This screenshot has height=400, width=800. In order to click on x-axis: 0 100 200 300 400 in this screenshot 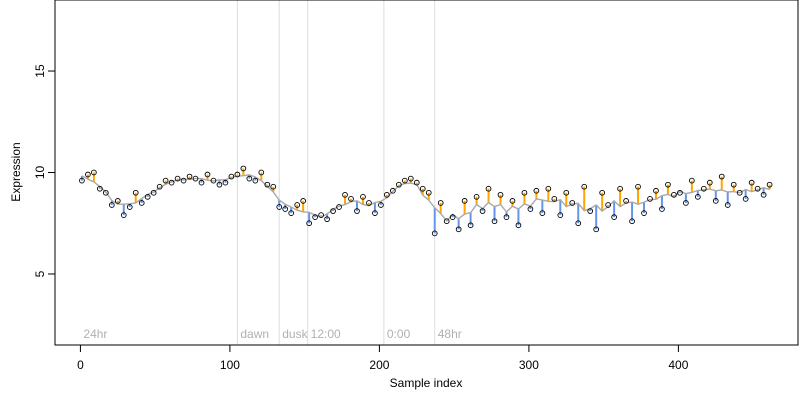, I will do `click(383, 358)`.